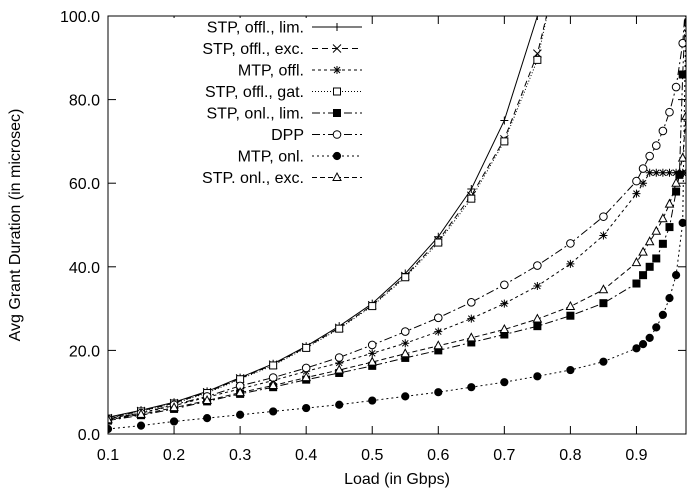  I want to click on legend-label: STP, offl., gat., so click(254, 92).